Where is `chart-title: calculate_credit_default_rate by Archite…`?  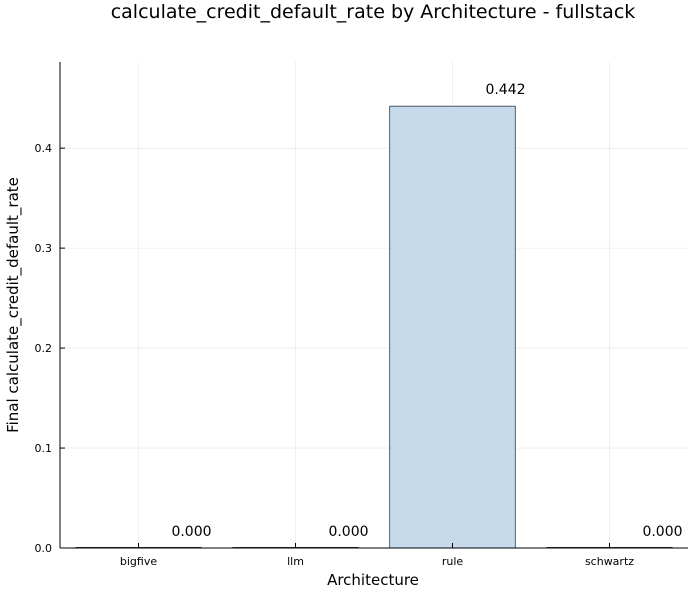
chart-title: calculate_credit_default_rate by Archite… is located at coordinates (373, 12).